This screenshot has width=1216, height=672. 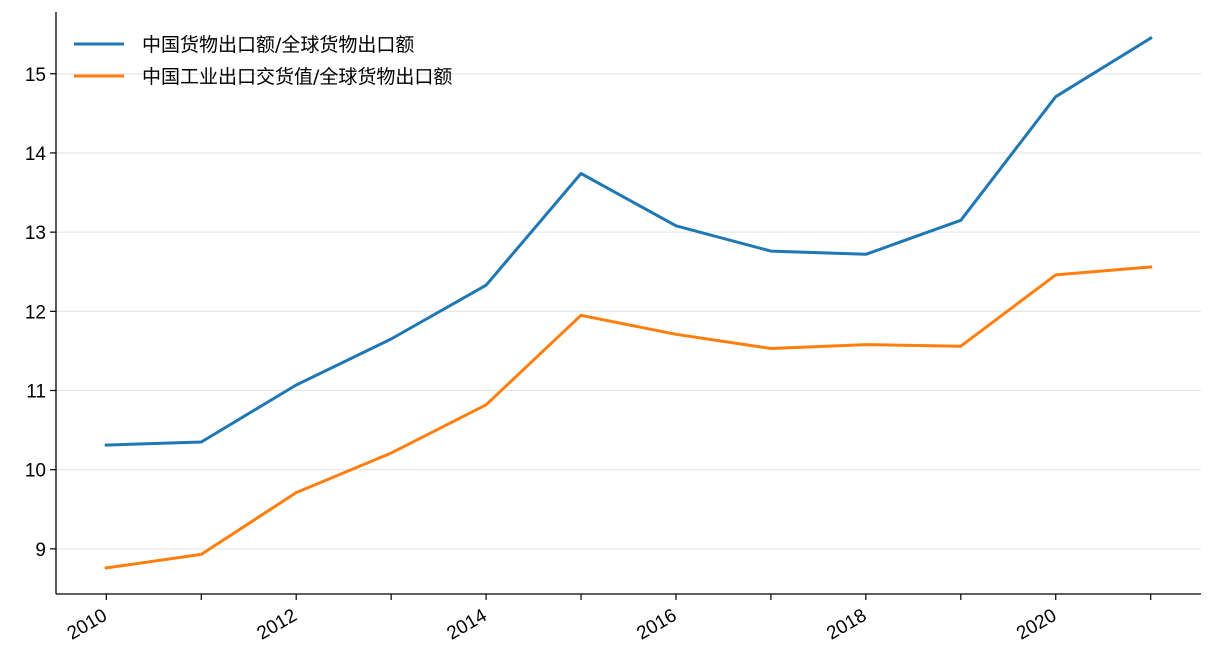 What do you see at coordinates (40, 550) in the screenshot?
I see `y-tick-label: 9` at bounding box center [40, 550].